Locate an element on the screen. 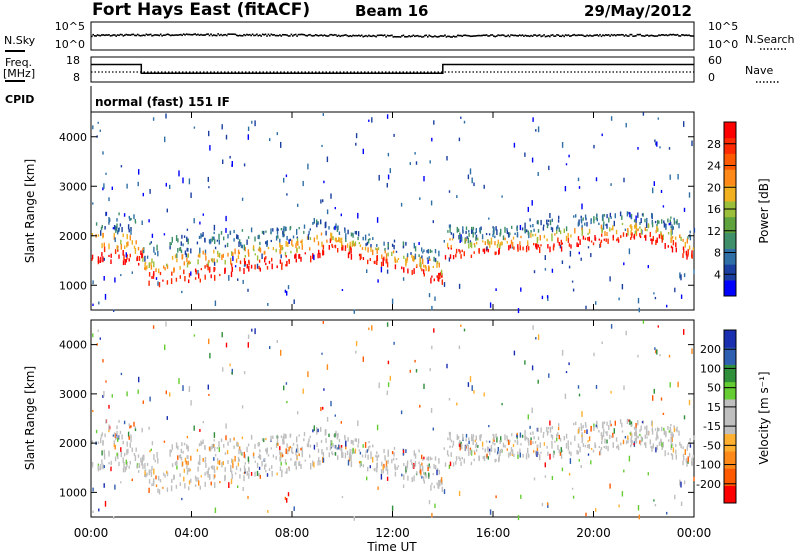 The width and height of the screenshot is (800, 554). noise-right-tick-low: 10^0 is located at coordinates (723, 44).